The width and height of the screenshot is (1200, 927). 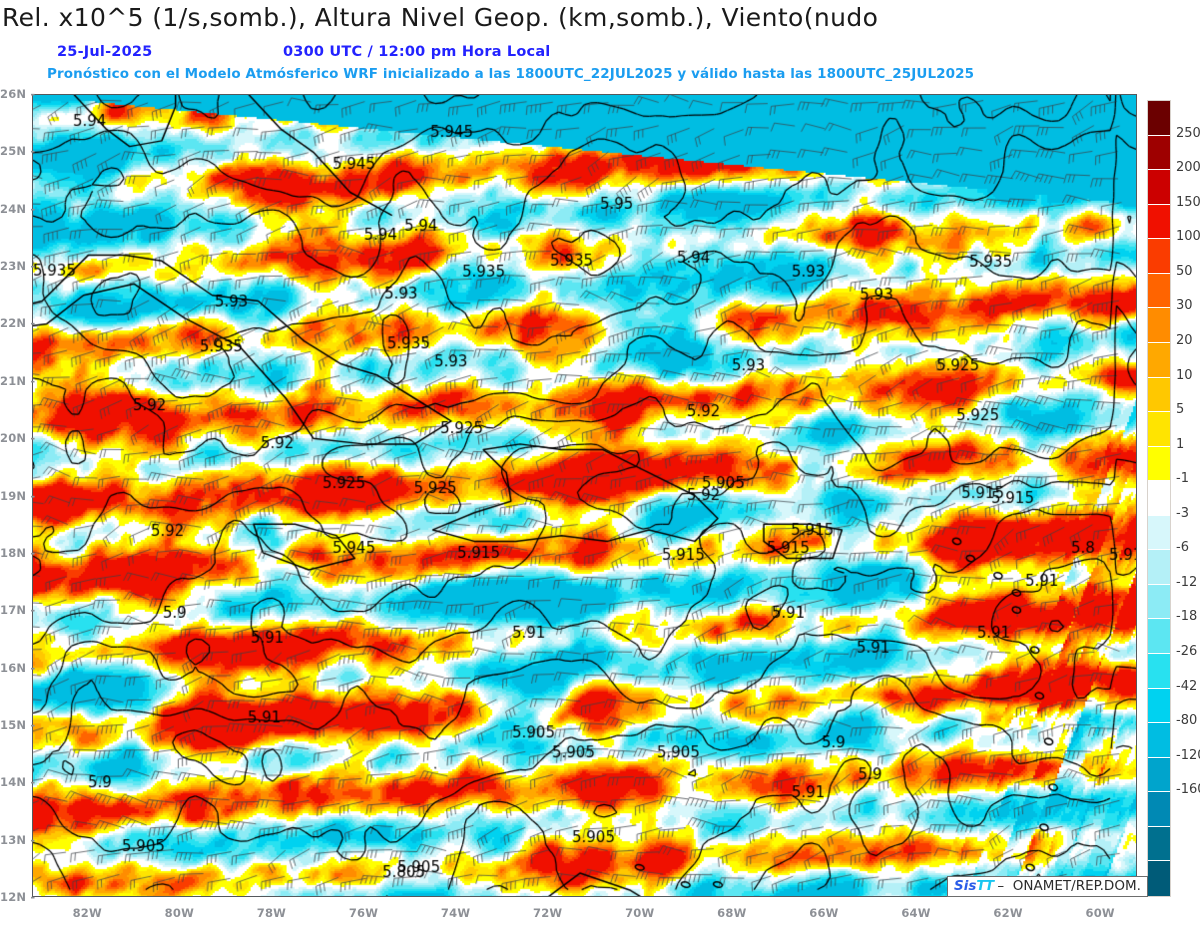 What do you see at coordinates (1187, 652) in the screenshot?
I see `colorbar-tick-label: -26` at bounding box center [1187, 652].